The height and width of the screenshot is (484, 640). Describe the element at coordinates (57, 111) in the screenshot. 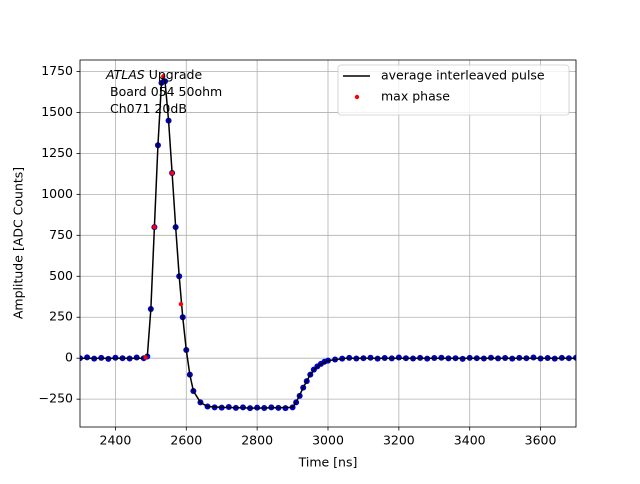

I see `y-tick-label: 1500` at that location.